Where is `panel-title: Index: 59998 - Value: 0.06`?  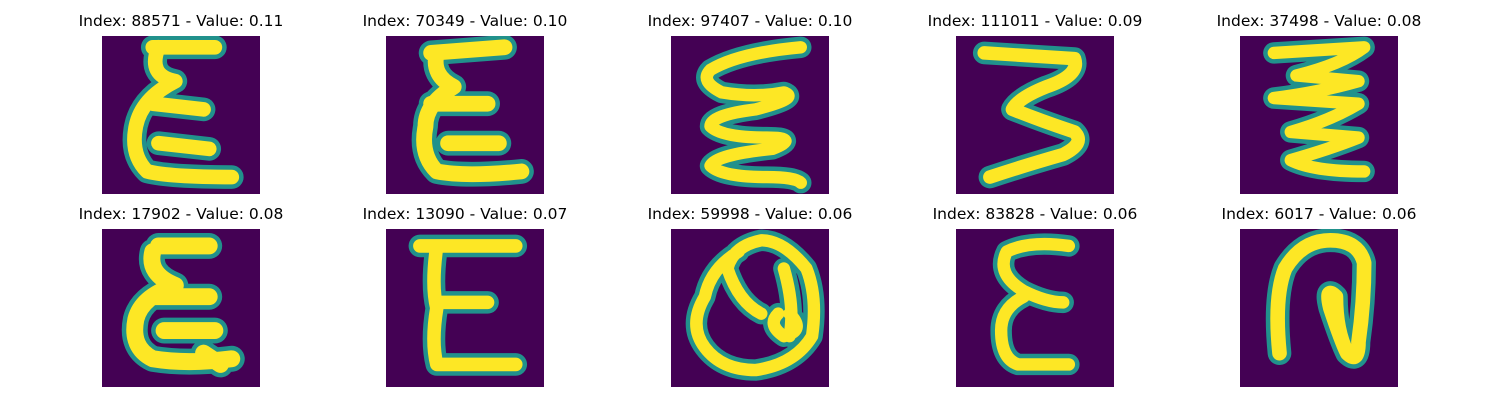 panel-title: Index: 59998 - Value: 0.06 is located at coordinates (750, 214).